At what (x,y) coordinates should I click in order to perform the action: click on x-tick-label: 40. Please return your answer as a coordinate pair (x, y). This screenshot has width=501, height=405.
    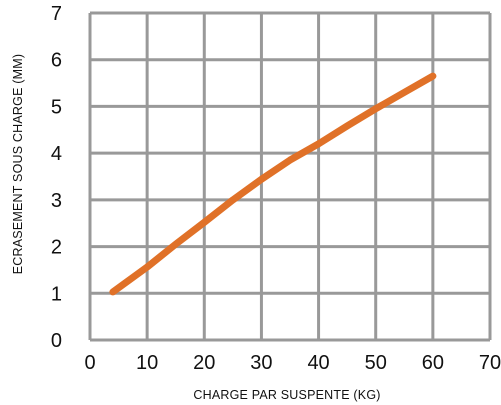
    Looking at the image, I should click on (318, 363).